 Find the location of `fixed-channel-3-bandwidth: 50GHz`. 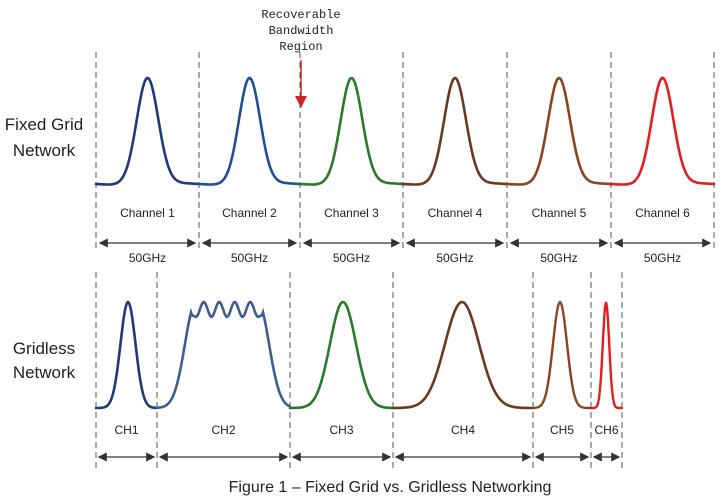

fixed-channel-3-bandwidth: 50GHz is located at coordinates (351, 258).